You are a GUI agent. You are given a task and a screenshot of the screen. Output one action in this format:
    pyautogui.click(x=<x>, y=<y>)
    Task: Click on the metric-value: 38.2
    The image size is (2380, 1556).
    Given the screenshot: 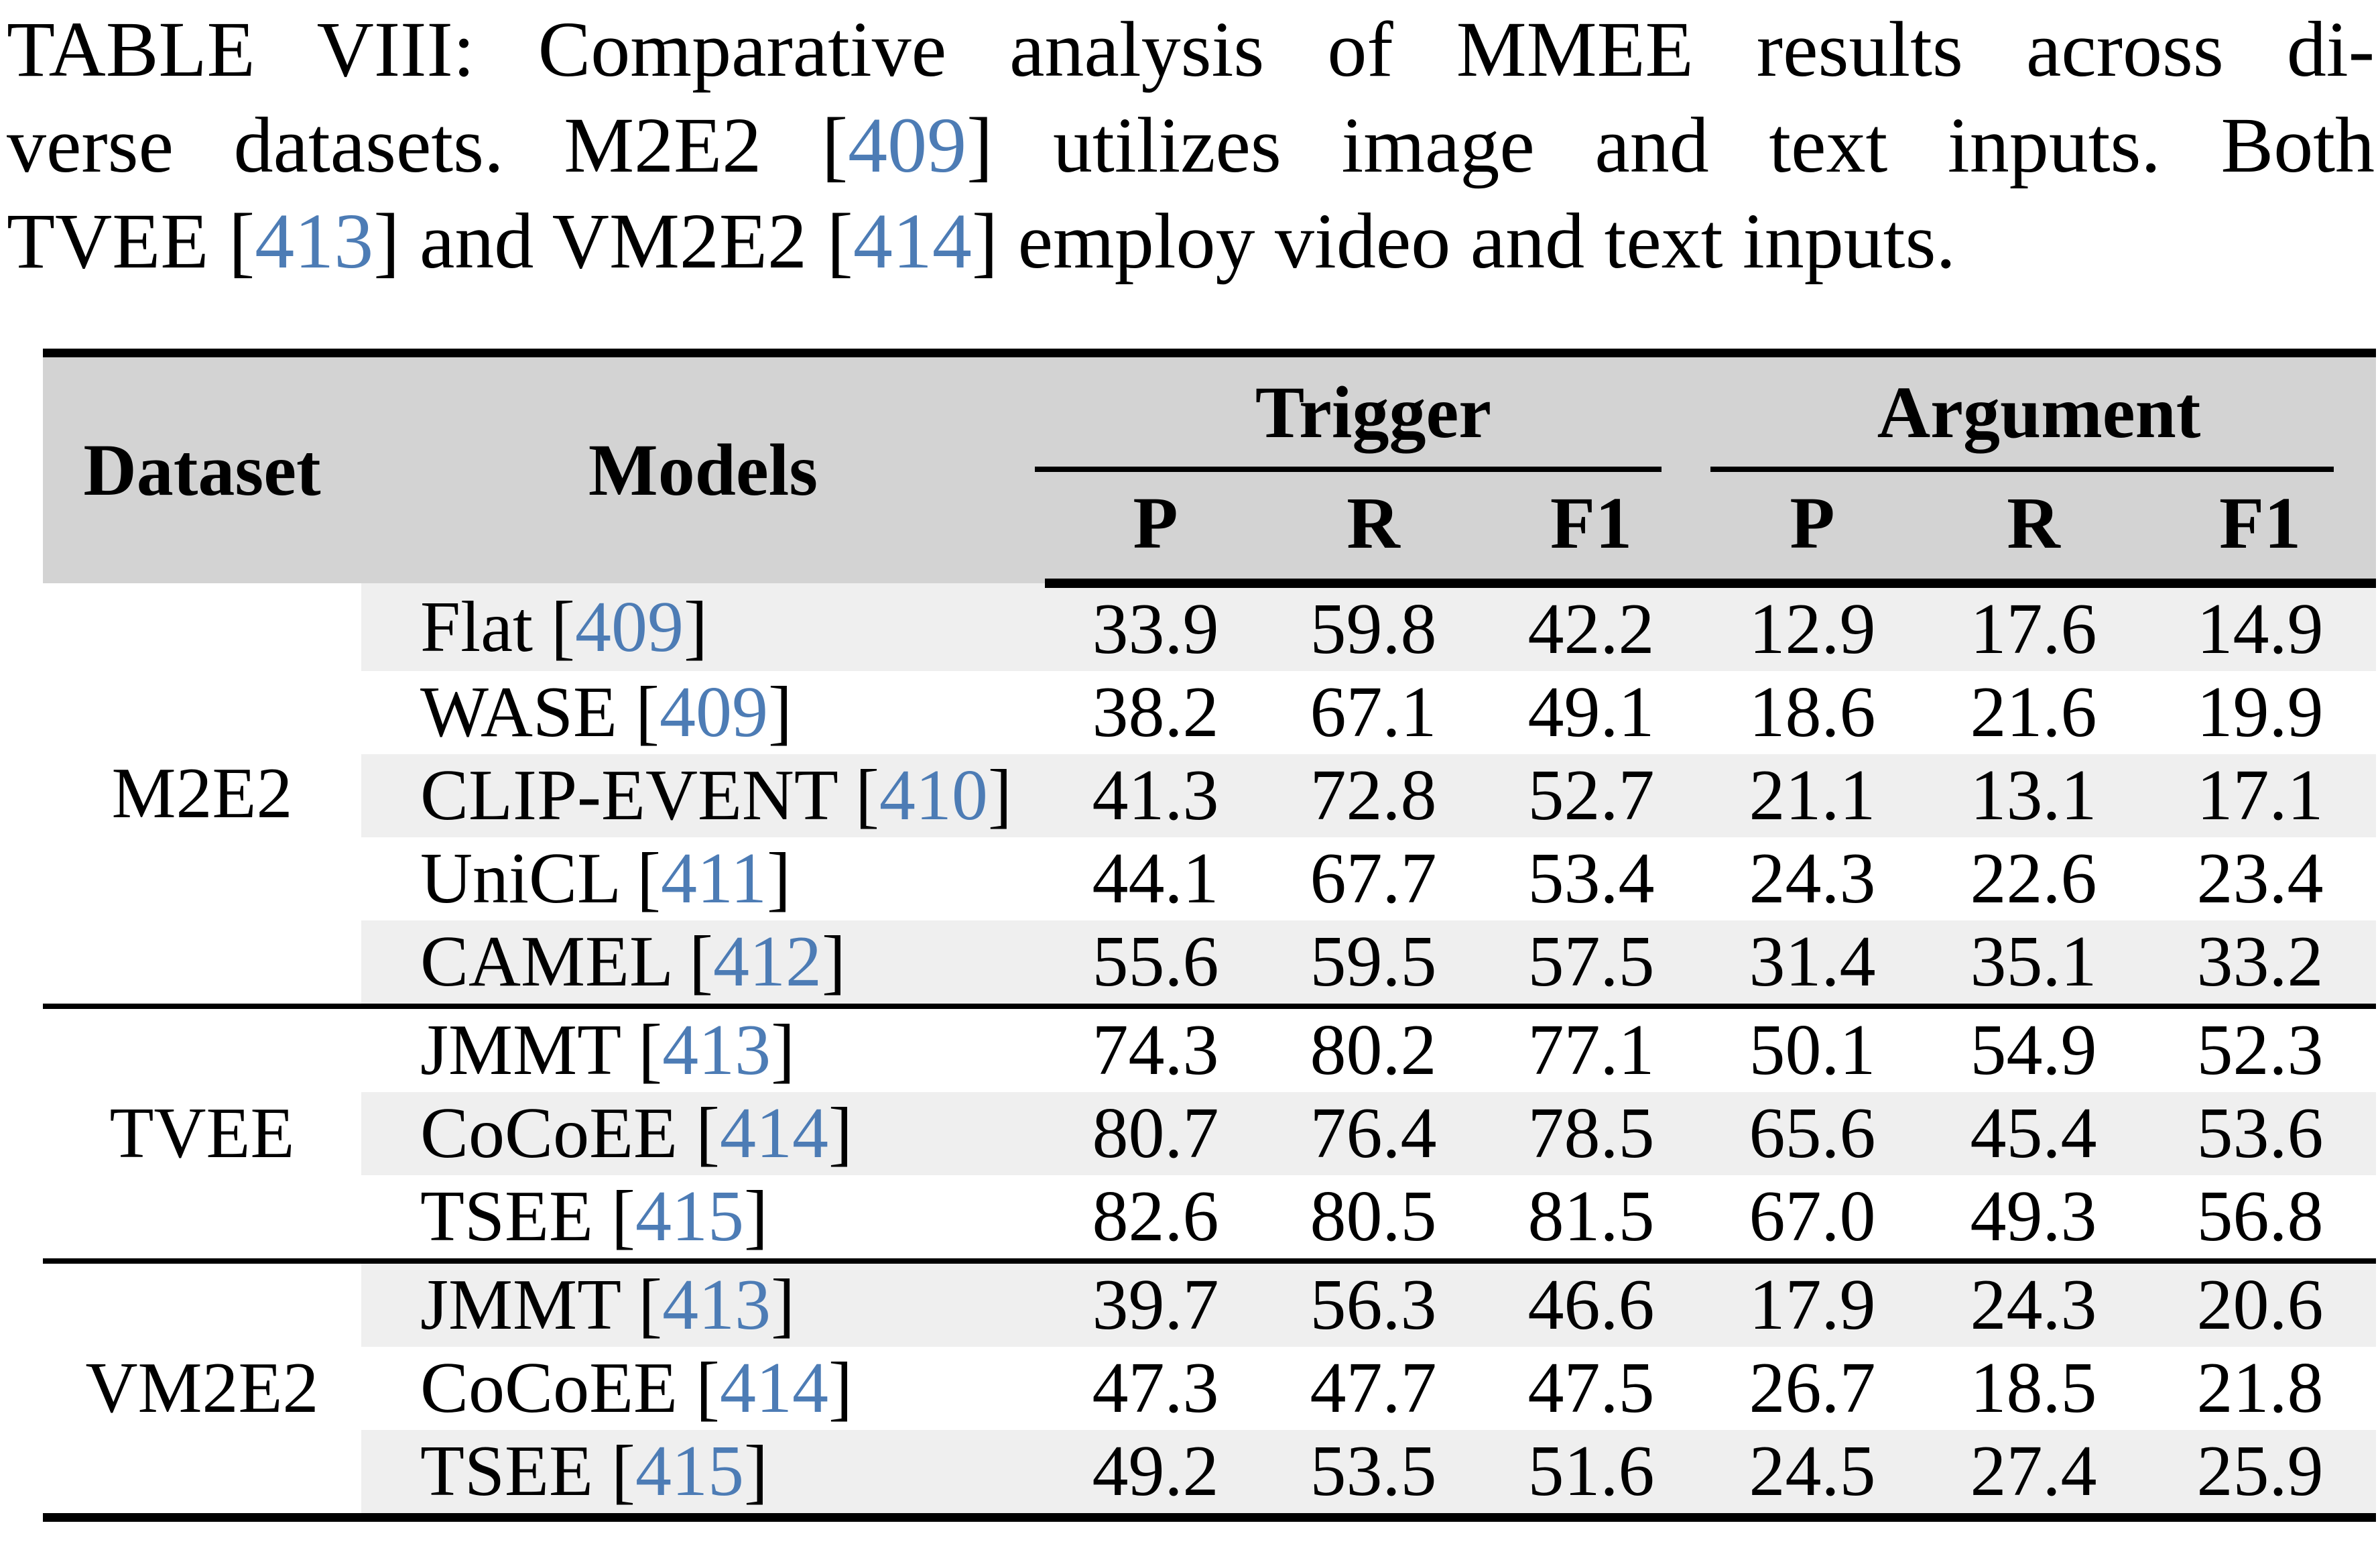 What is the action you would take?
    pyautogui.click(x=1155, y=712)
    